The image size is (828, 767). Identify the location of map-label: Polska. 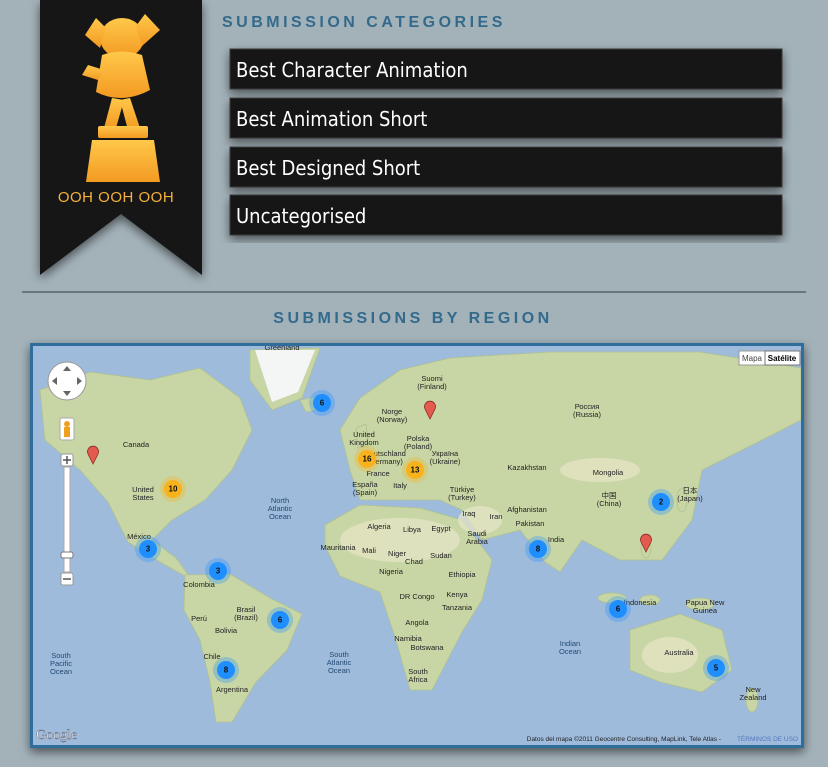
(418, 438).